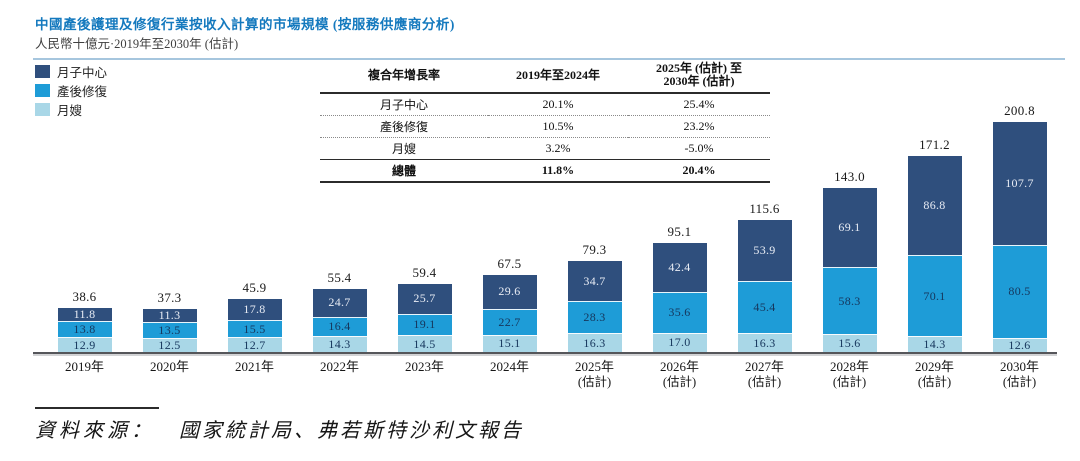 The height and width of the screenshot is (461, 1080). I want to click on stacked-bar: 42.4 35.6 17.0, so click(679, 297).